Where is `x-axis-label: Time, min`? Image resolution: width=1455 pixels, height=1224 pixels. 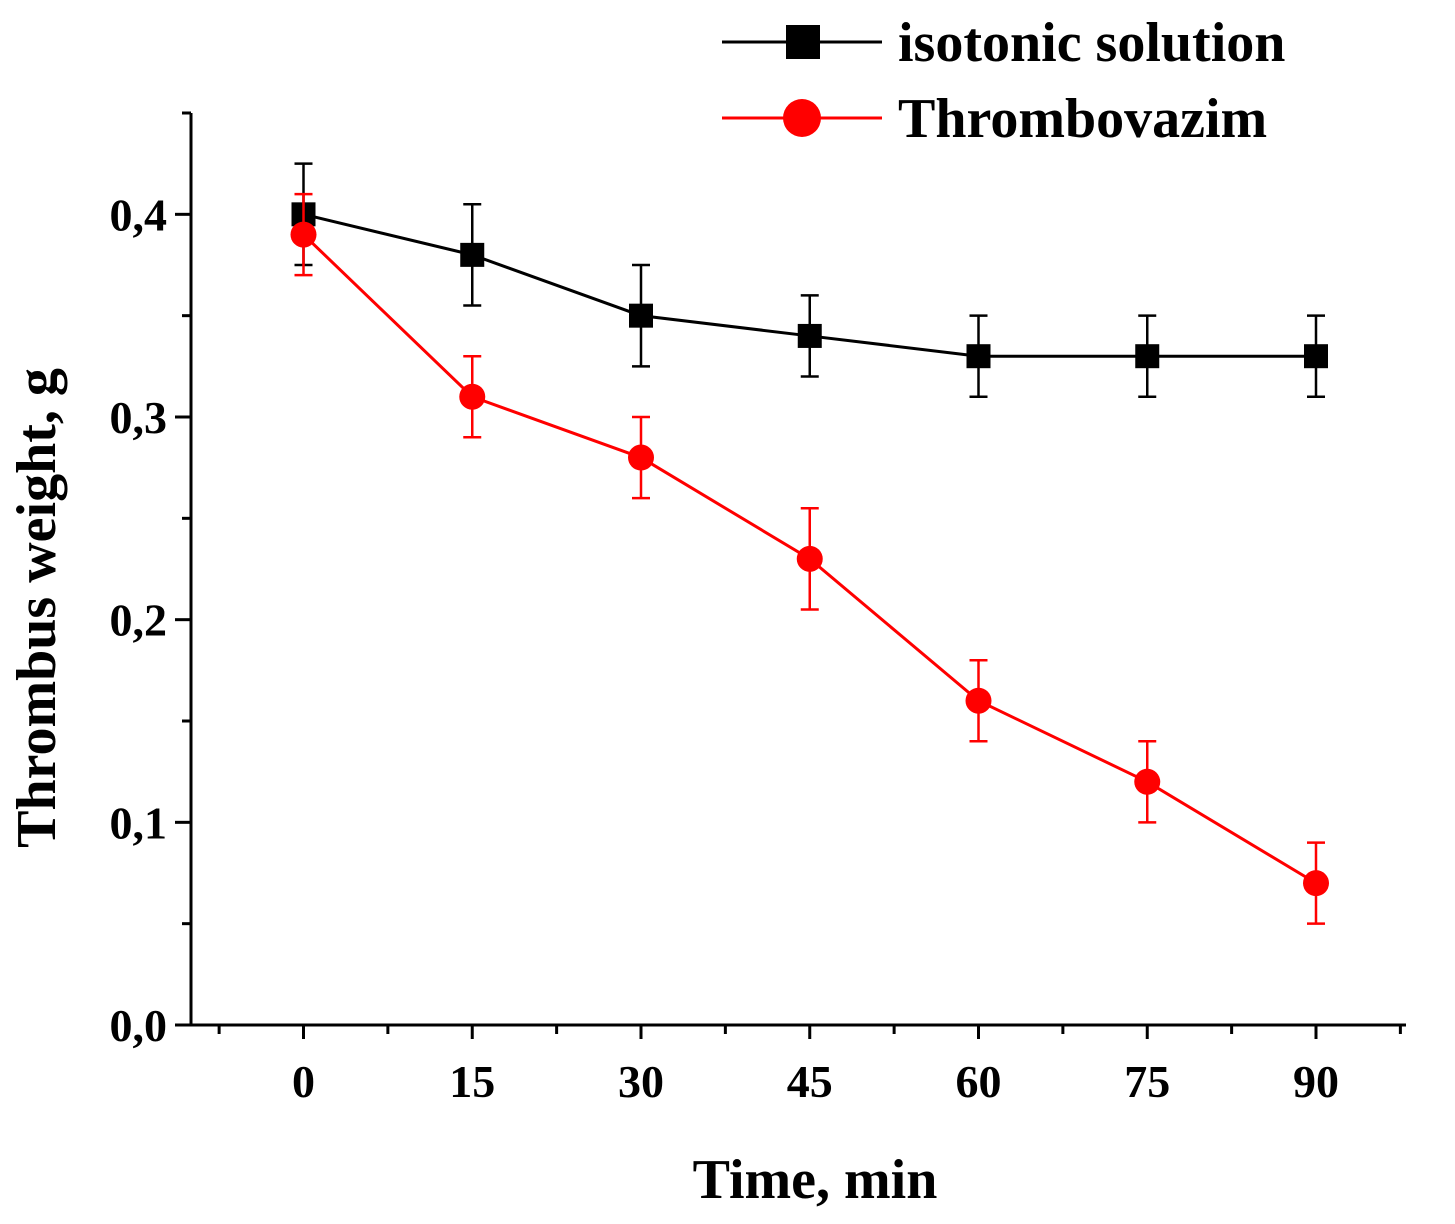 x-axis-label: Time, min is located at coordinates (815, 1180).